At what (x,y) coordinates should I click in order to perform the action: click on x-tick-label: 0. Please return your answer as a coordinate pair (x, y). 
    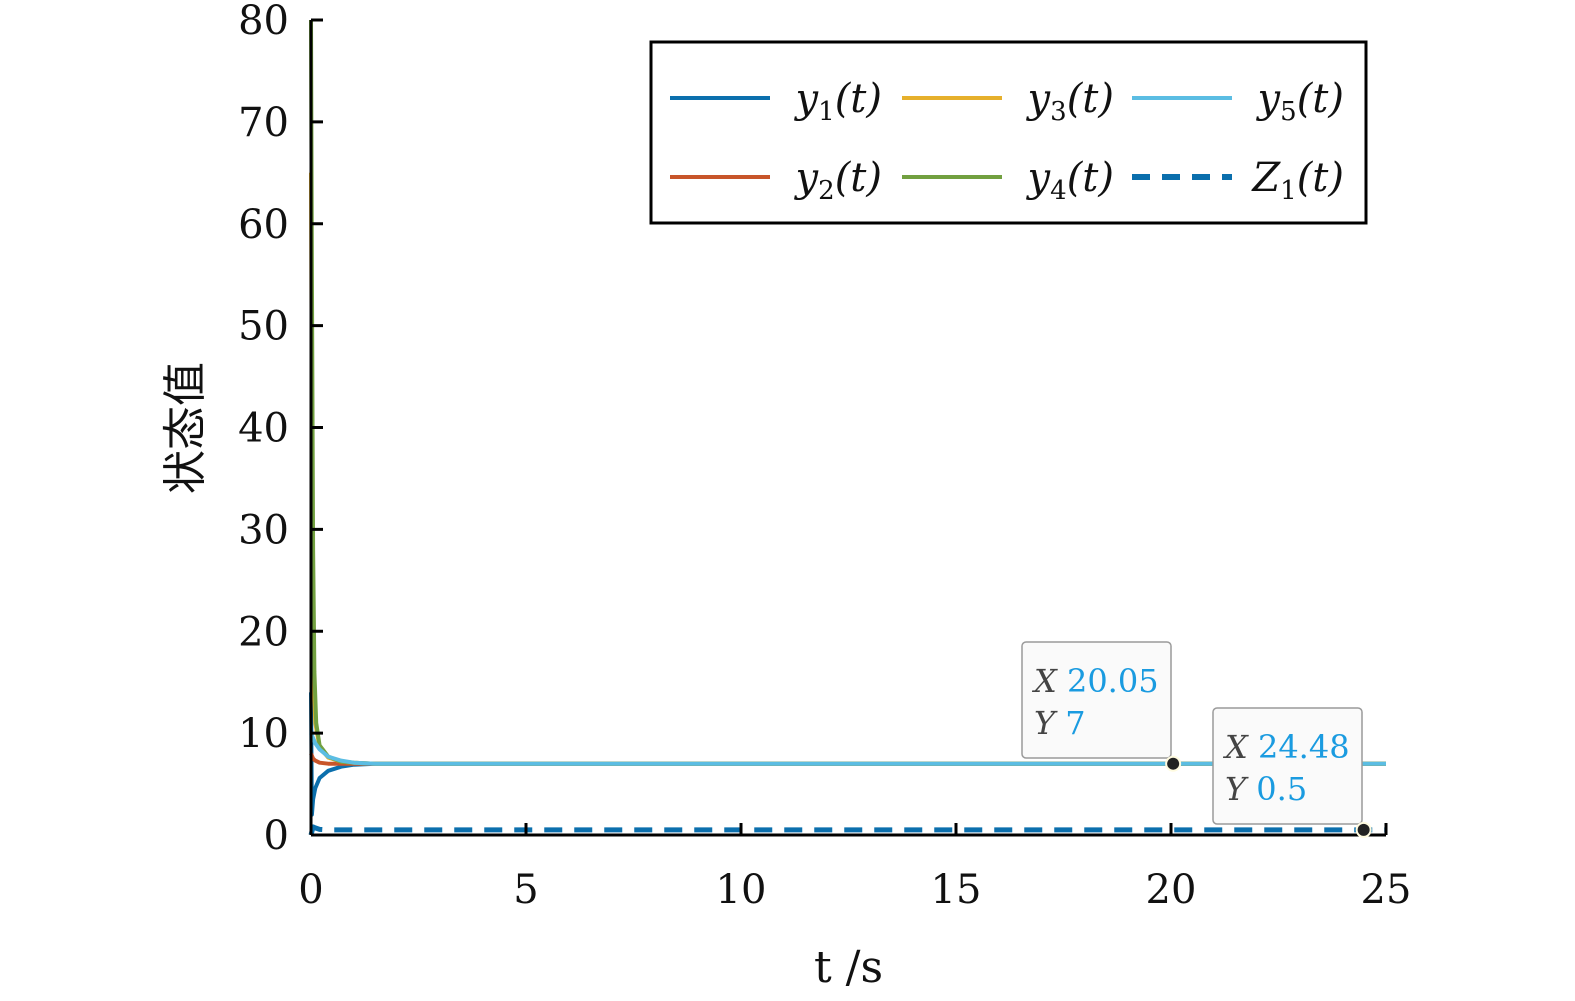
    Looking at the image, I should click on (310, 890).